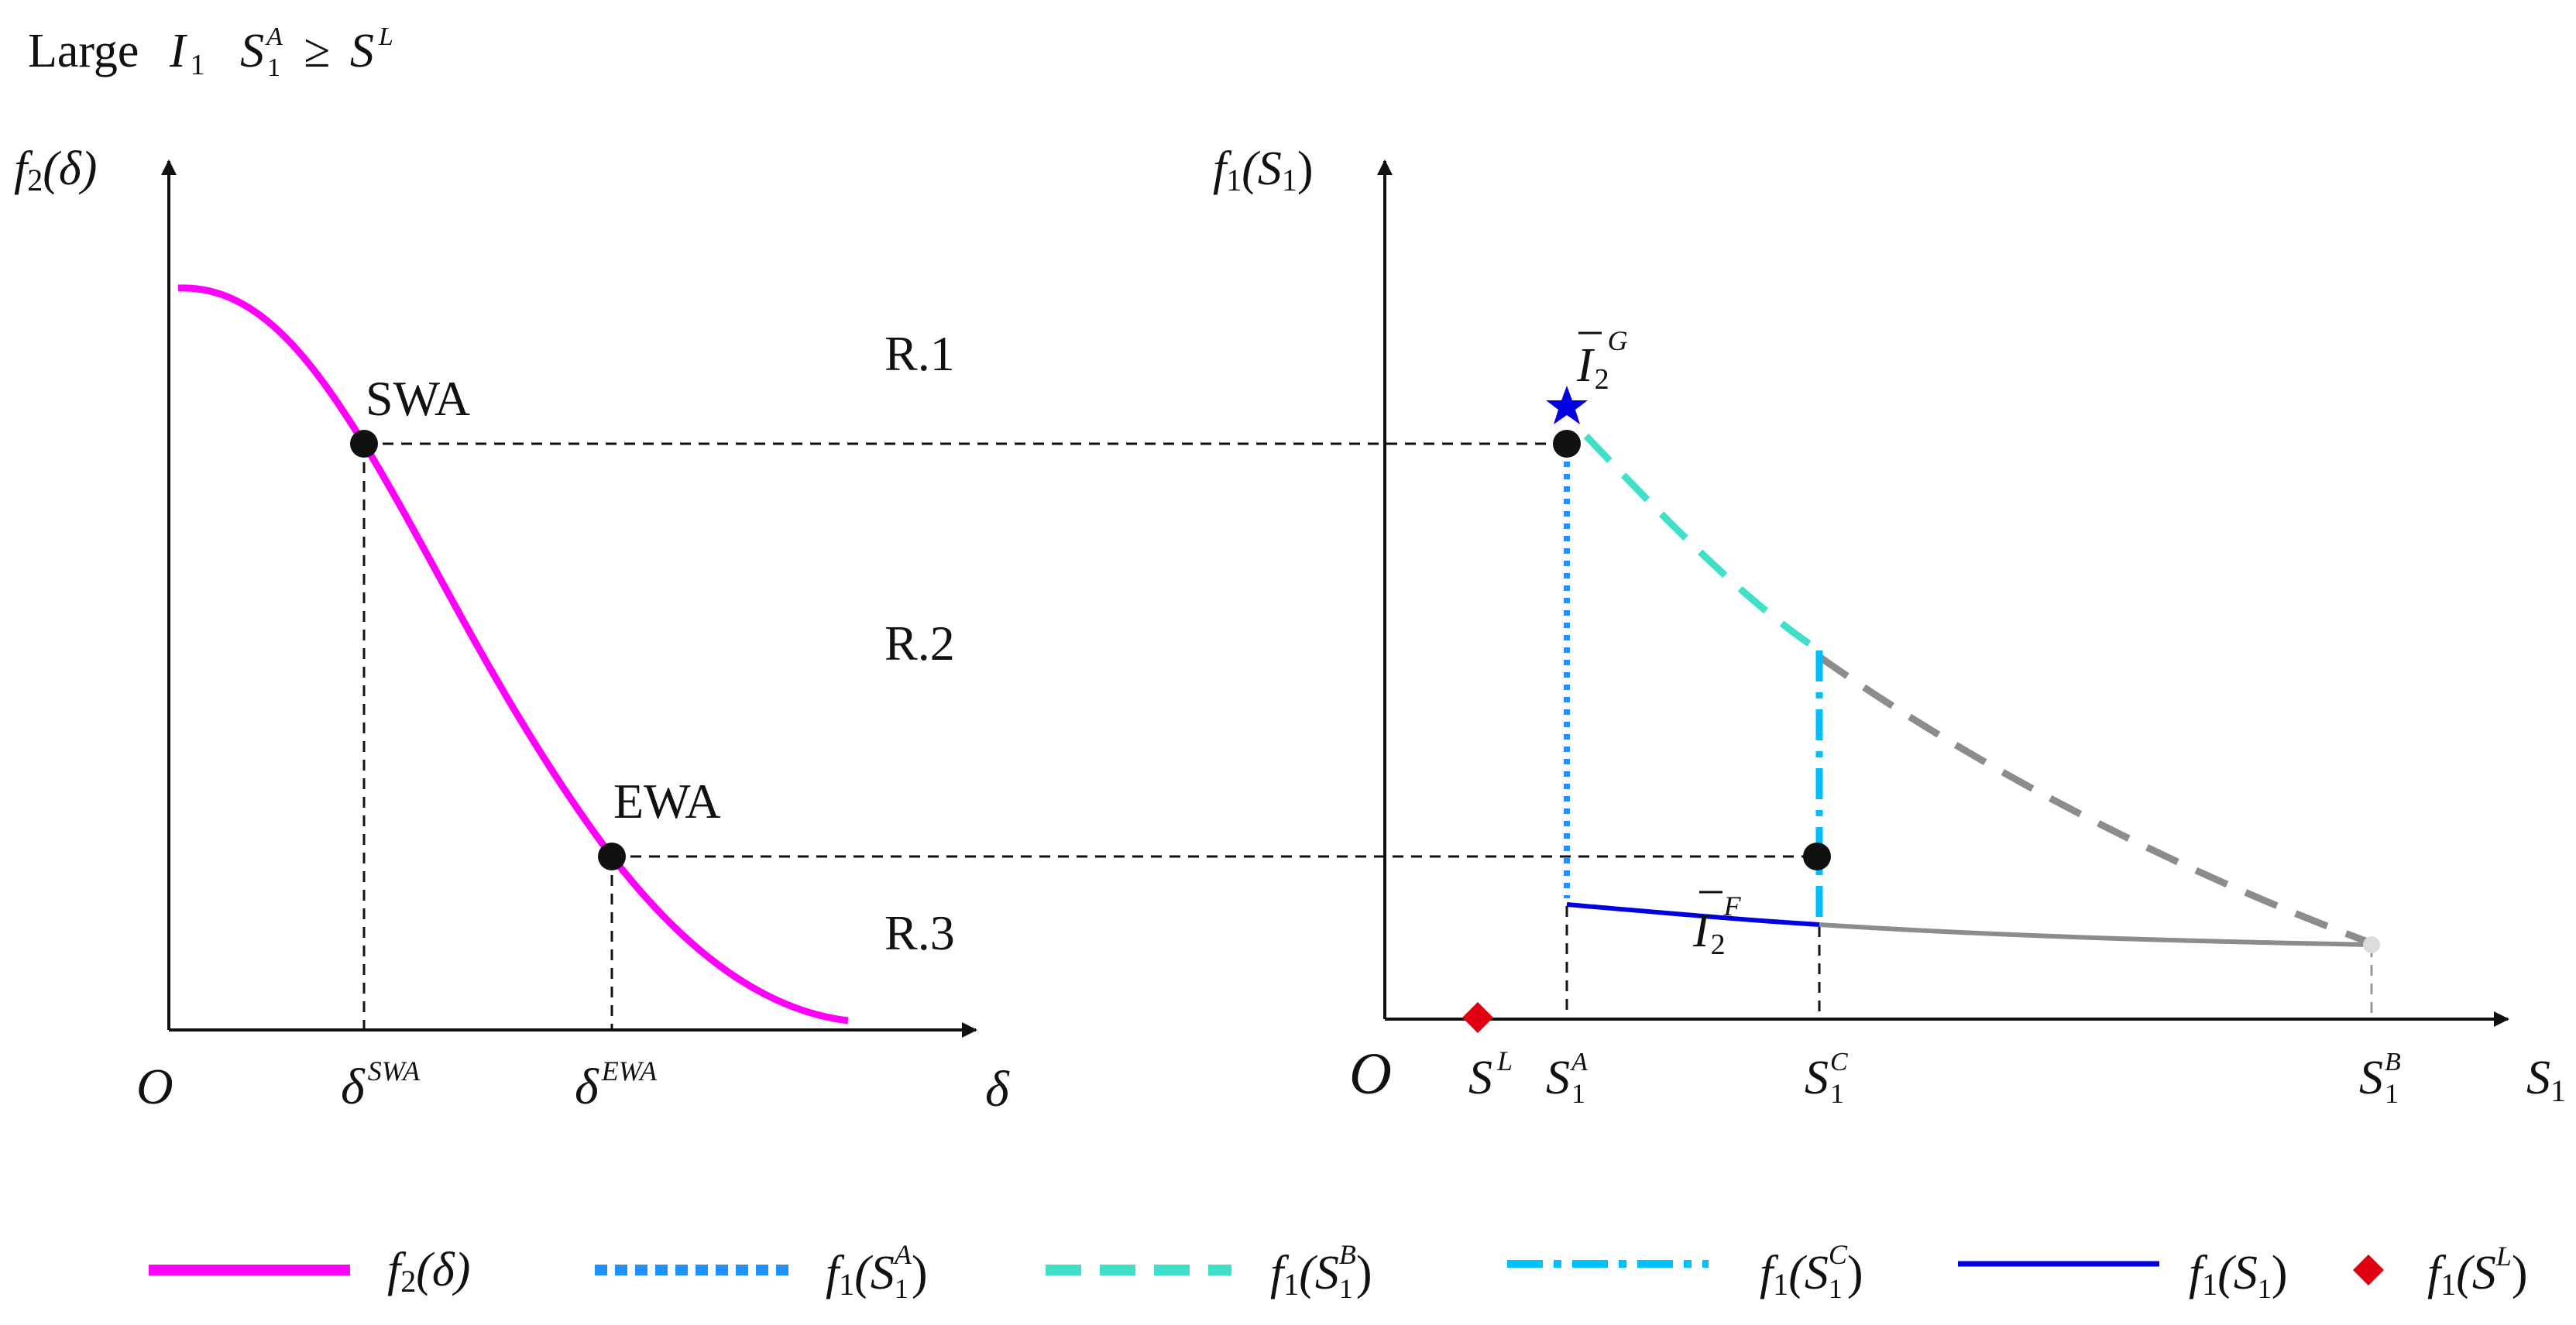 Image resolution: width=2576 pixels, height=1325 pixels. What do you see at coordinates (2238, 1276) in the screenshot?
I see `legend-label-f1-s1: f1(S1)` at bounding box center [2238, 1276].